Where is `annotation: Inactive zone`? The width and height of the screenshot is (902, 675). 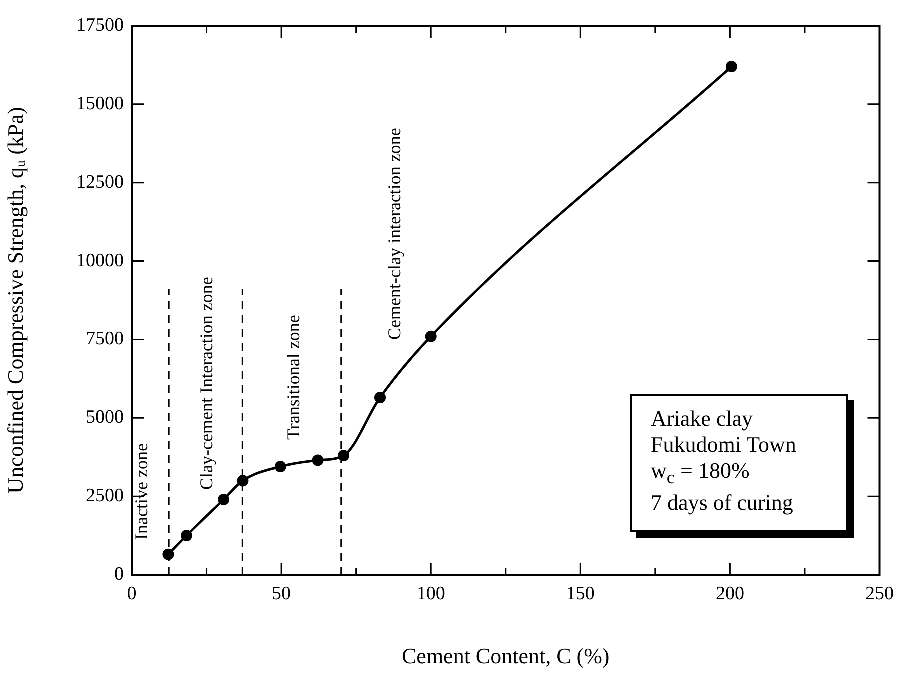
annotation: Inactive zone is located at coordinates (142, 492).